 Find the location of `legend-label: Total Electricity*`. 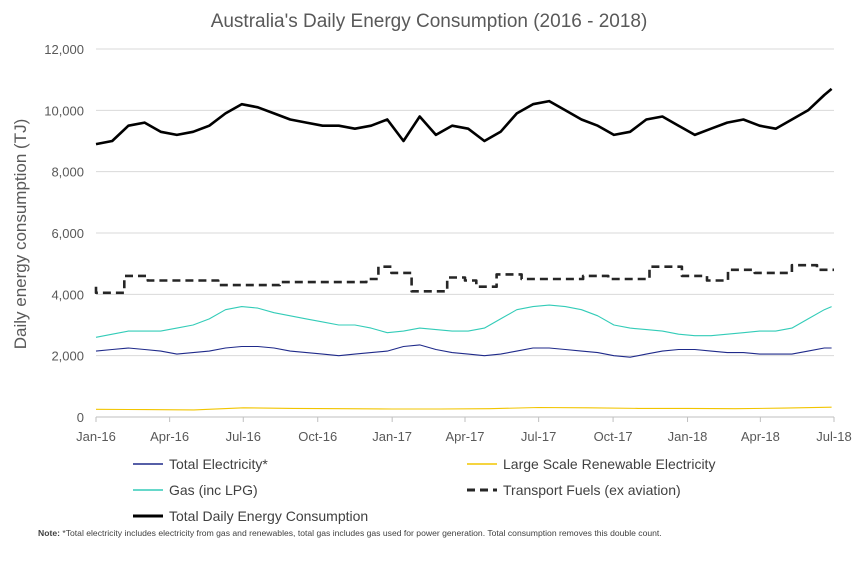

legend-label: Total Electricity* is located at coordinates (218, 464).